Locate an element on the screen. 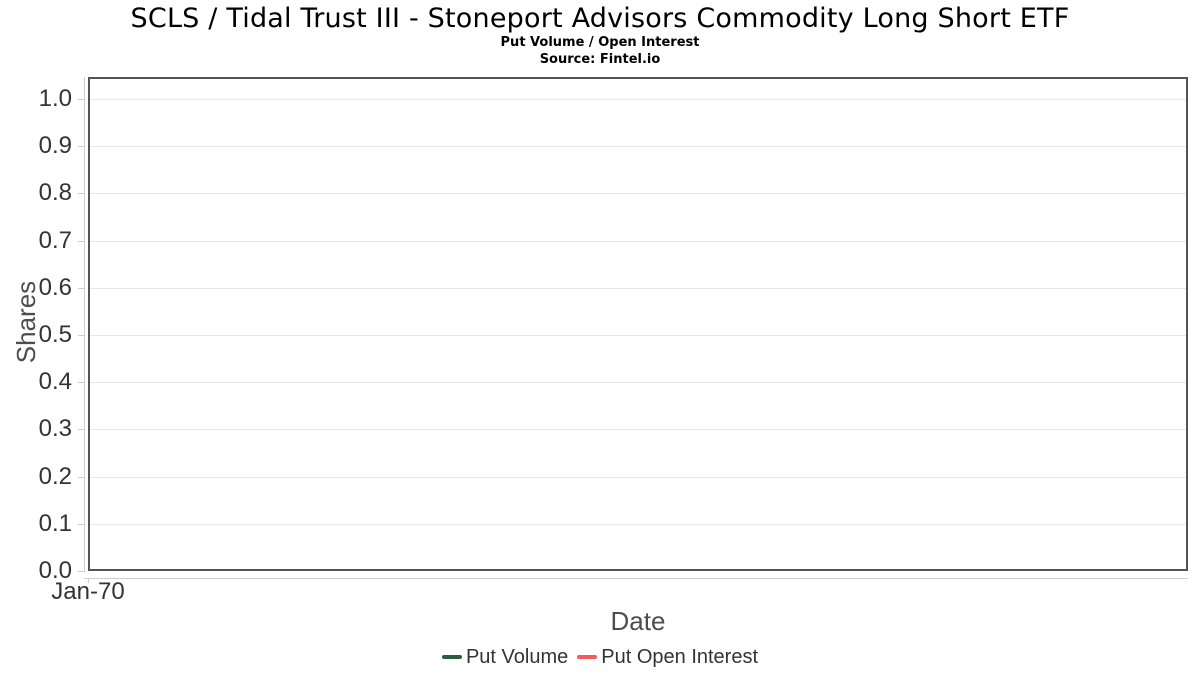  legend-label: Put Open Interest is located at coordinates (680, 657).